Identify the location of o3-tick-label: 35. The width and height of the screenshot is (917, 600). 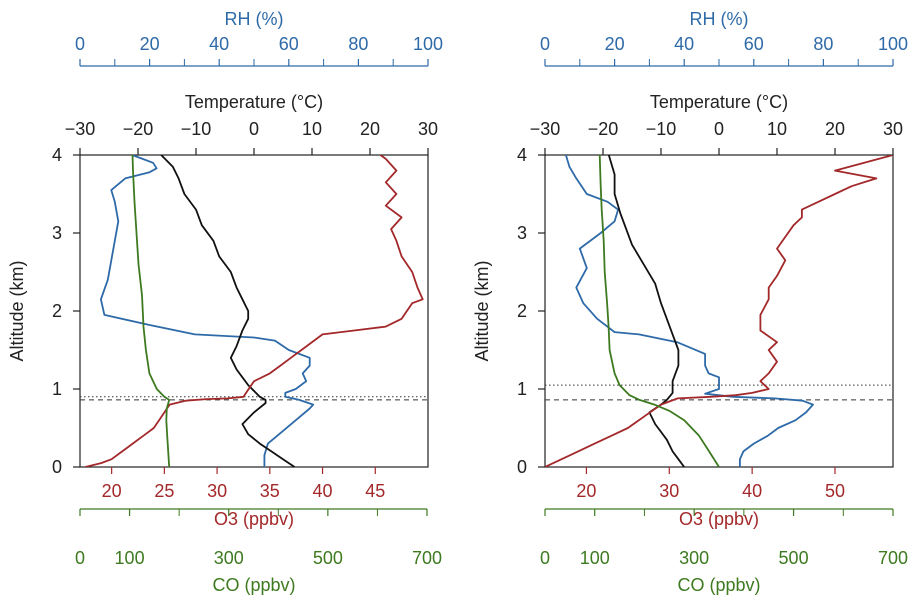
(270, 491).